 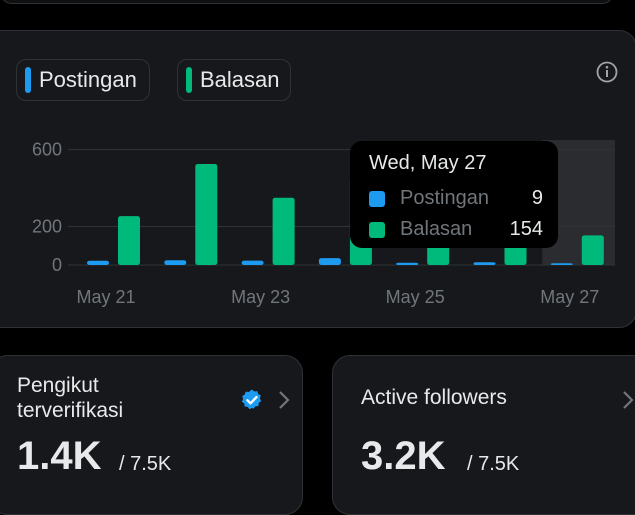 I want to click on previous-card, so click(x=307, y=2).